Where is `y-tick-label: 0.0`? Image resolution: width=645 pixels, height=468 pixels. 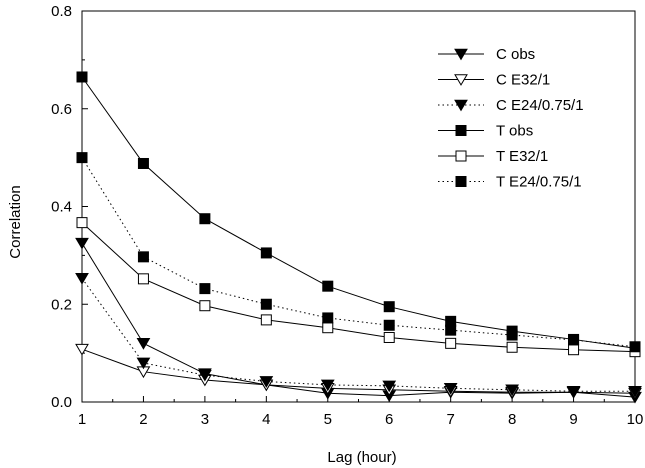
y-tick-label: 0.0 is located at coordinates (61, 402).